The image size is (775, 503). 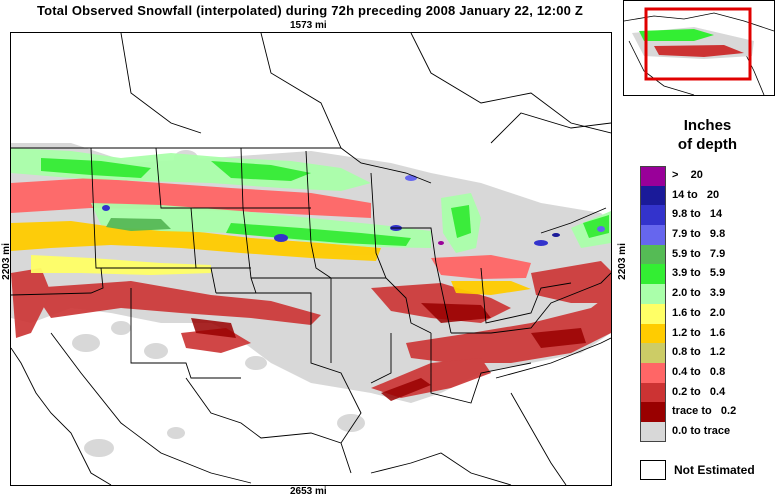 What do you see at coordinates (699, 332) in the screenshot?
I see `legend-range-label: 1.2 to 1.6` at bounding box center [699, 332].